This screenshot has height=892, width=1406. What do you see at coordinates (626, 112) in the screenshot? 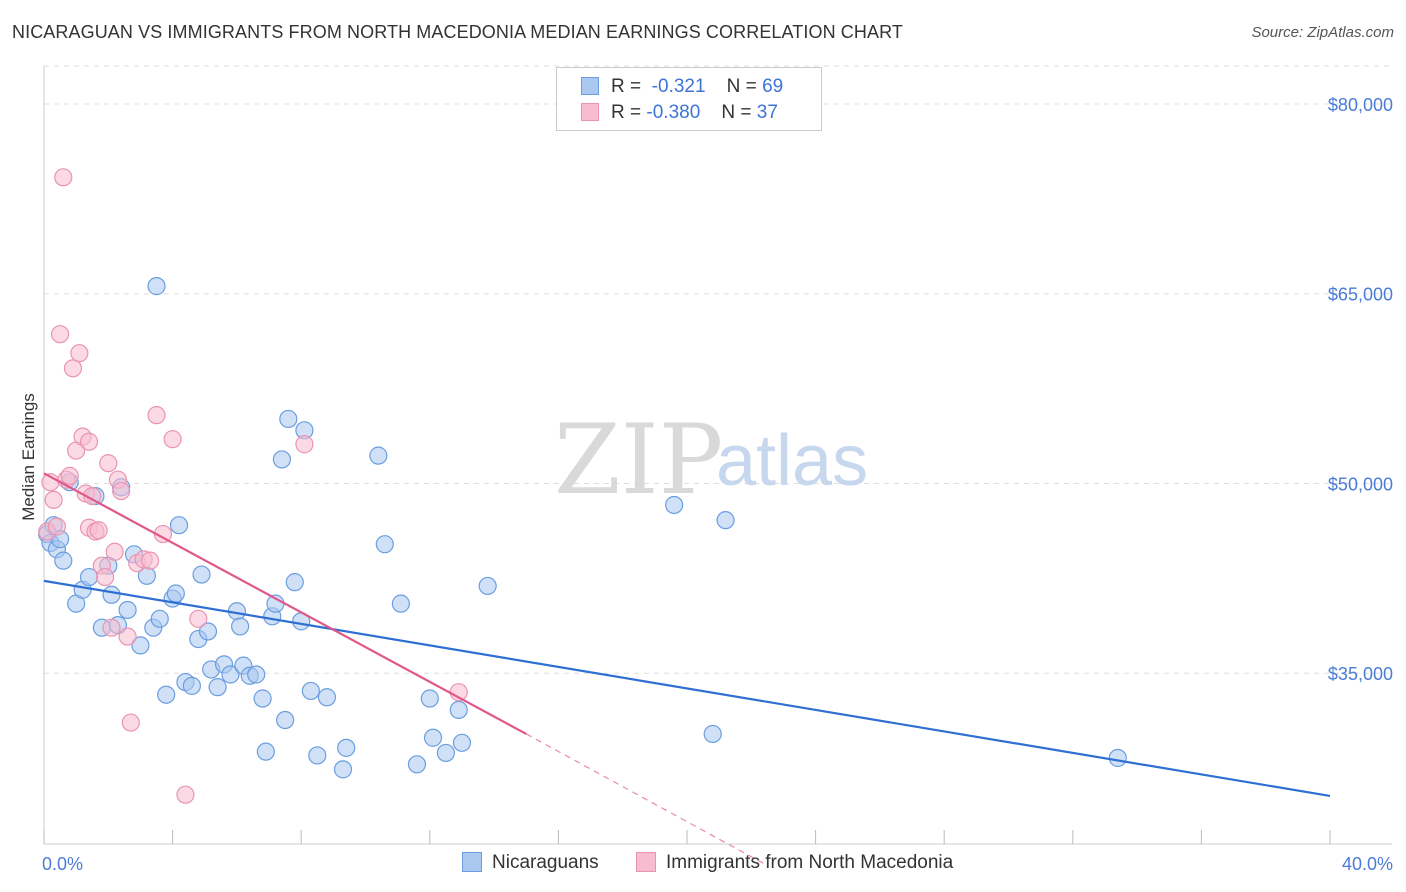
I see `legend-r-label-2: R =` at bounding box center [626, 112].